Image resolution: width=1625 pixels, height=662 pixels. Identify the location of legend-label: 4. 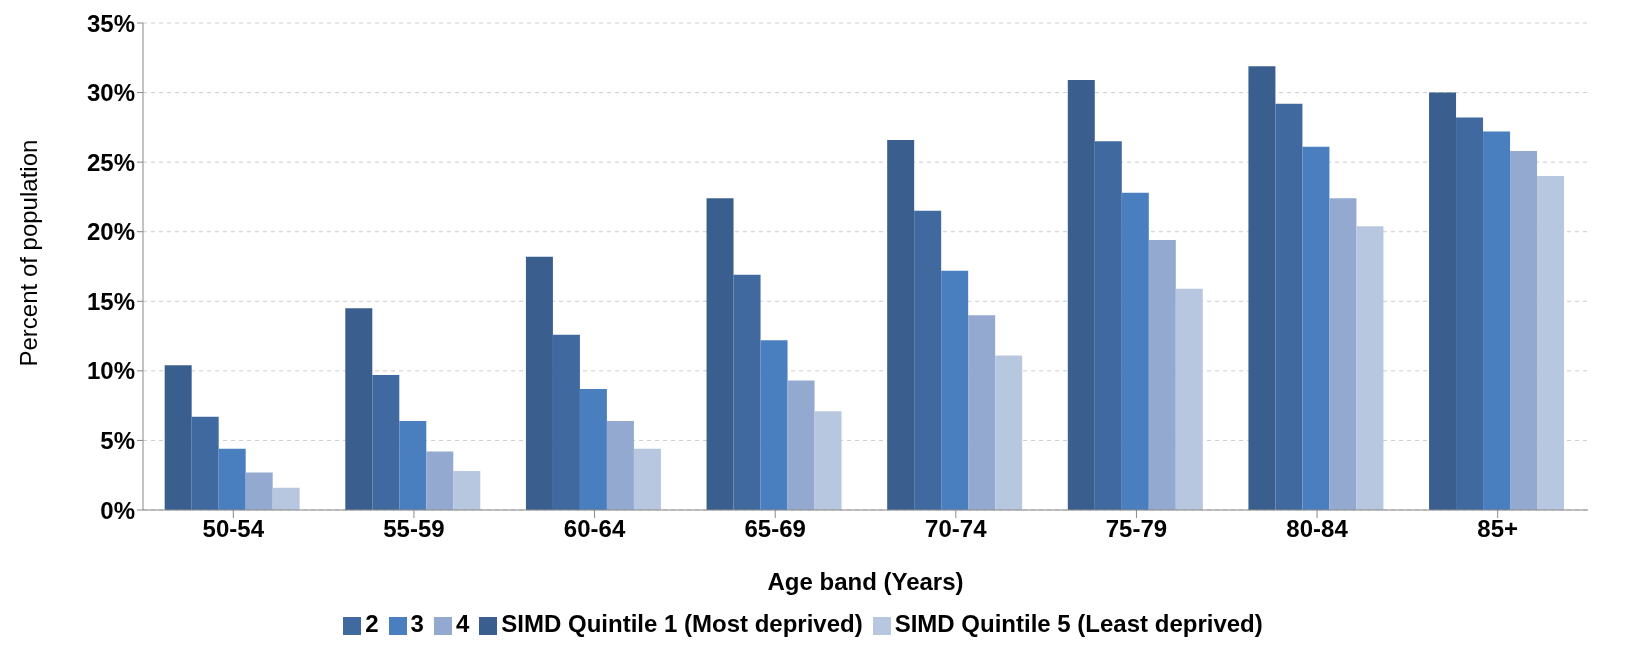
(462, 623).